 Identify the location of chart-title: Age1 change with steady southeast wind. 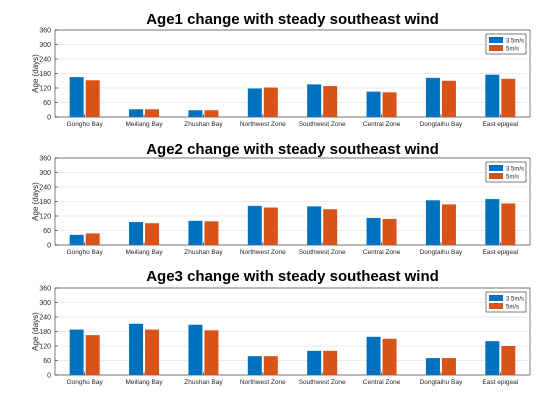
(292, 19).